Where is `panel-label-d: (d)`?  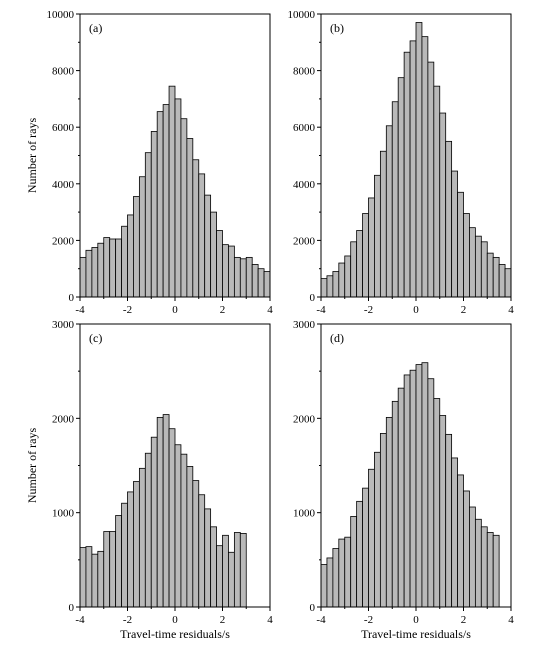
panel-label-d: (d) is located at coordinates (337, 338).